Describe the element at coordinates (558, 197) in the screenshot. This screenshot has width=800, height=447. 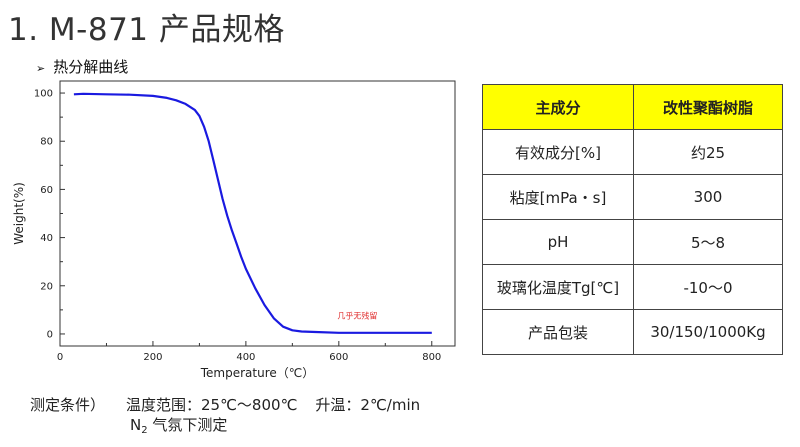
I see `spec-label-cell: 粘度[mPa・s]` at that location.